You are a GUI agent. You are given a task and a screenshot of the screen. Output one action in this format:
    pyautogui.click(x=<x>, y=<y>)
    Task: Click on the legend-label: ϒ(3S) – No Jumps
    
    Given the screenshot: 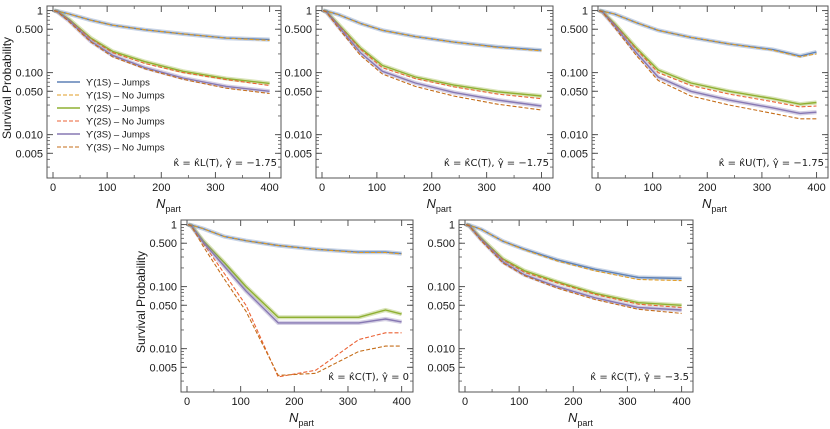 What is the action you would take?
    pyautogui.click(x=125, y=148)
    